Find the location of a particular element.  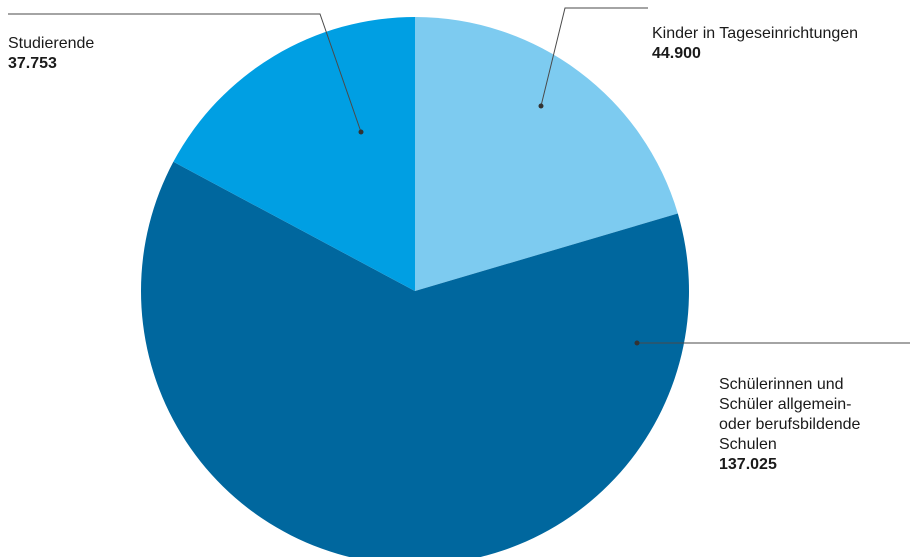

label-studierende-name: Studierende is located at coordinates (51, 43).